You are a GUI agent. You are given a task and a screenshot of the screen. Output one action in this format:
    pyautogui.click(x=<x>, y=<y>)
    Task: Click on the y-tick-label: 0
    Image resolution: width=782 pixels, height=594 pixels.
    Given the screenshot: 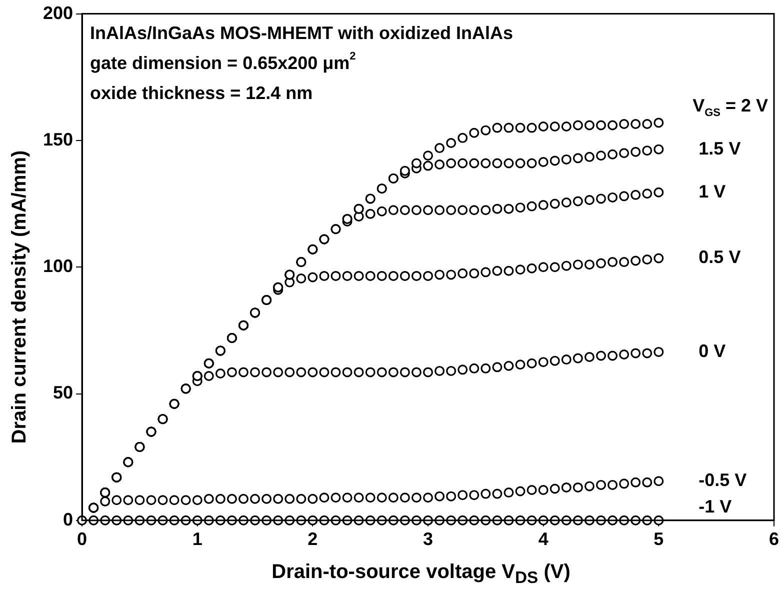 What is the action you would take?
    pyautogui.click(x=68, y=519)
    